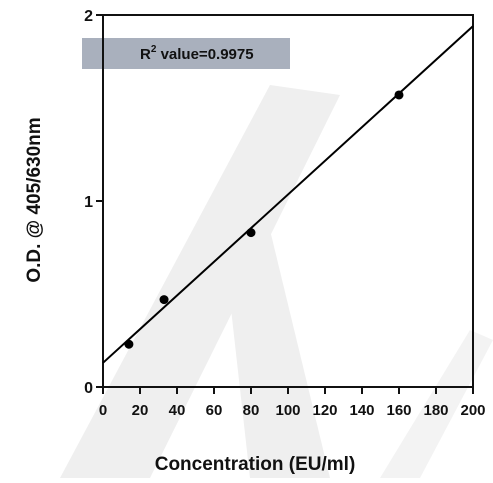 This screenshot has width=493, height=483. I want to click on x-tick-label: 0, so click(103, 410).